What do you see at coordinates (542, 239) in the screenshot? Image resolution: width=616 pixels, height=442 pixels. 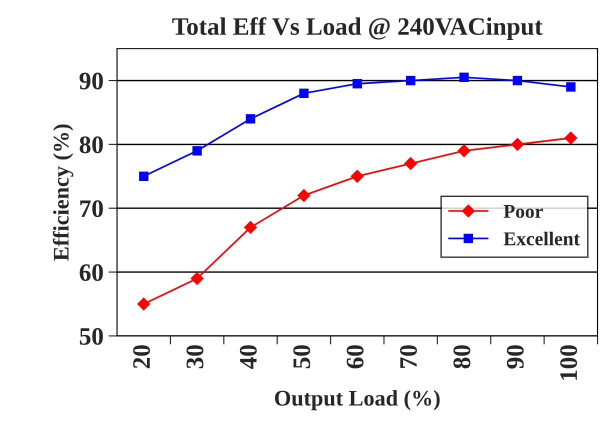 I see `legend-label: Excellent` at bounding box center [542, 239].